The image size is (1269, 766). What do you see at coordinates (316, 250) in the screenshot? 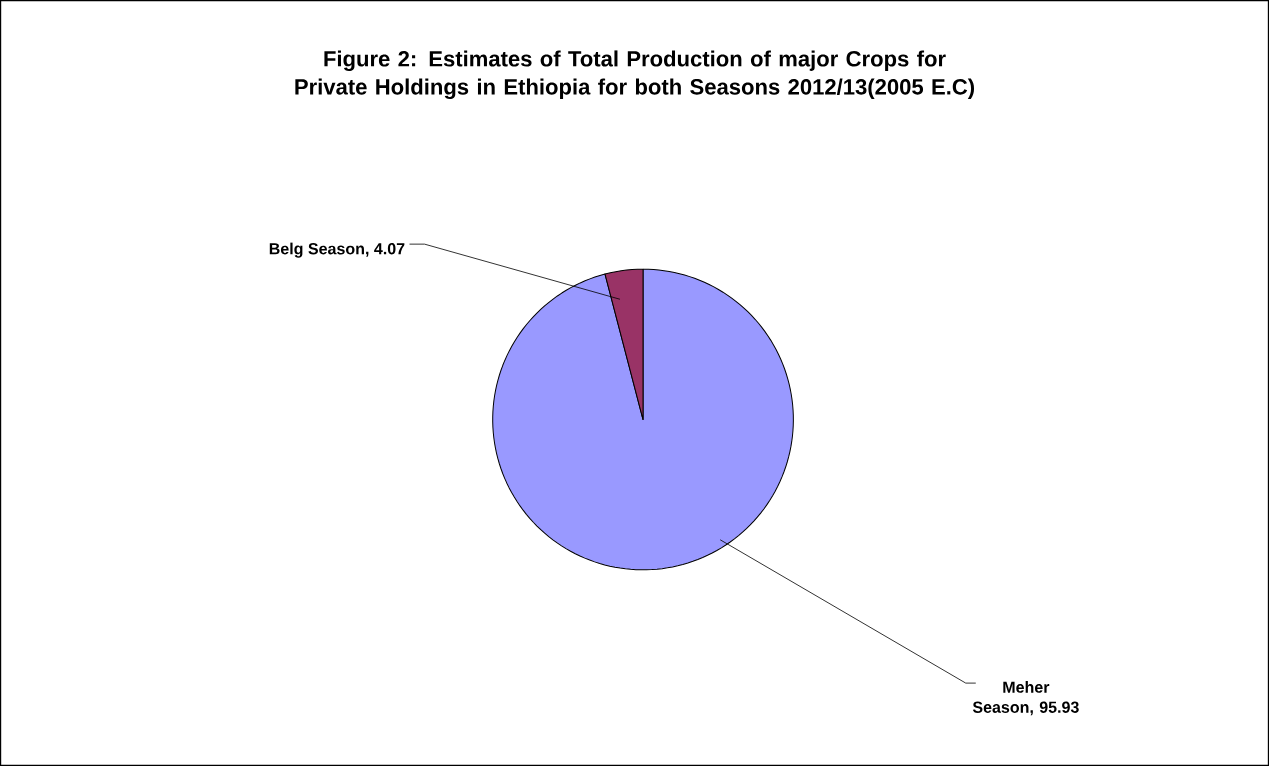
I see `slice-label: Belg Season` at bounding box center [316, 250].